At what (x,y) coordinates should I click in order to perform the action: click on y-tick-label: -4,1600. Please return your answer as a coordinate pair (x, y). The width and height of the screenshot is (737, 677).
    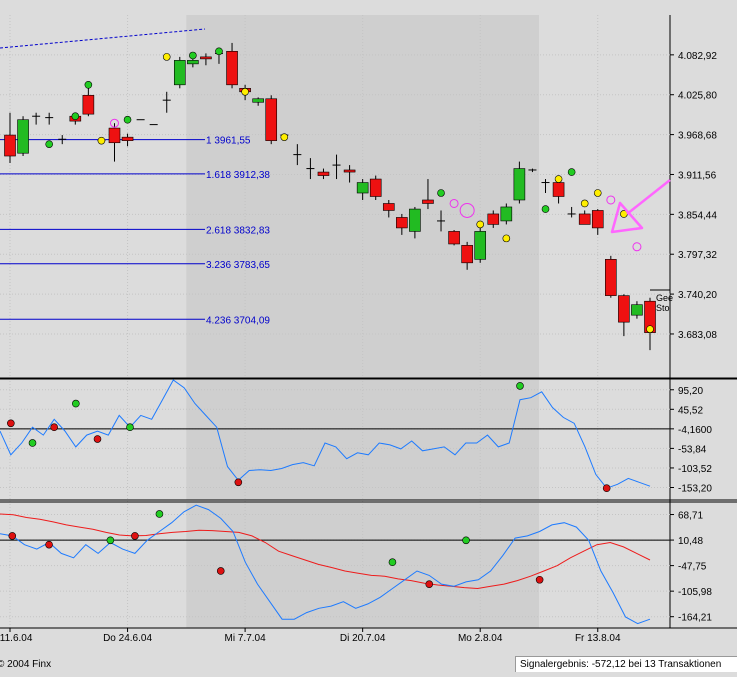
    Looking at the image, I should click on (695, 430).